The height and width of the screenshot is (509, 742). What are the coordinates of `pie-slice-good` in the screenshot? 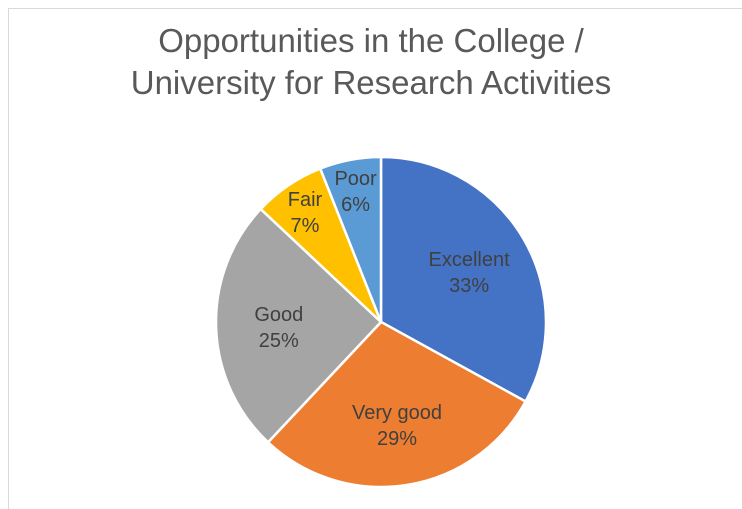 It's located at (298, 326).